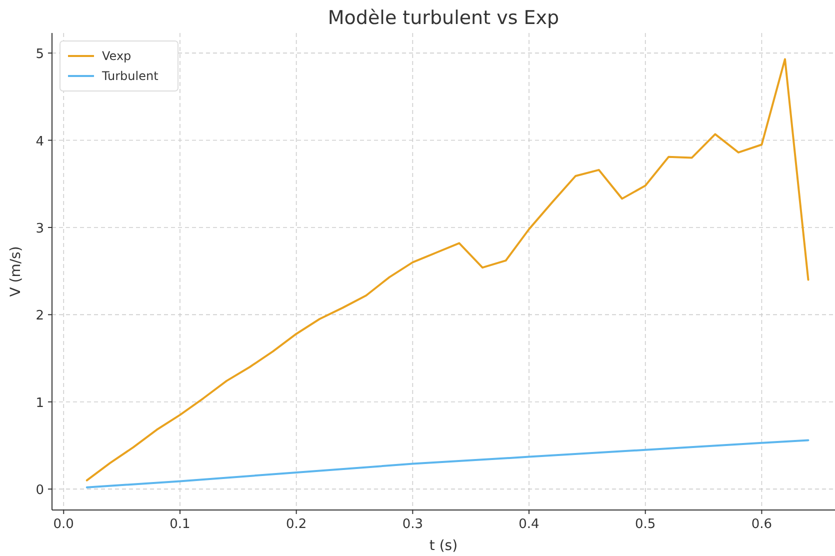 This screenshot has width=835, height=556. I want to click on y-tick-label: 3, so click(40, 228).